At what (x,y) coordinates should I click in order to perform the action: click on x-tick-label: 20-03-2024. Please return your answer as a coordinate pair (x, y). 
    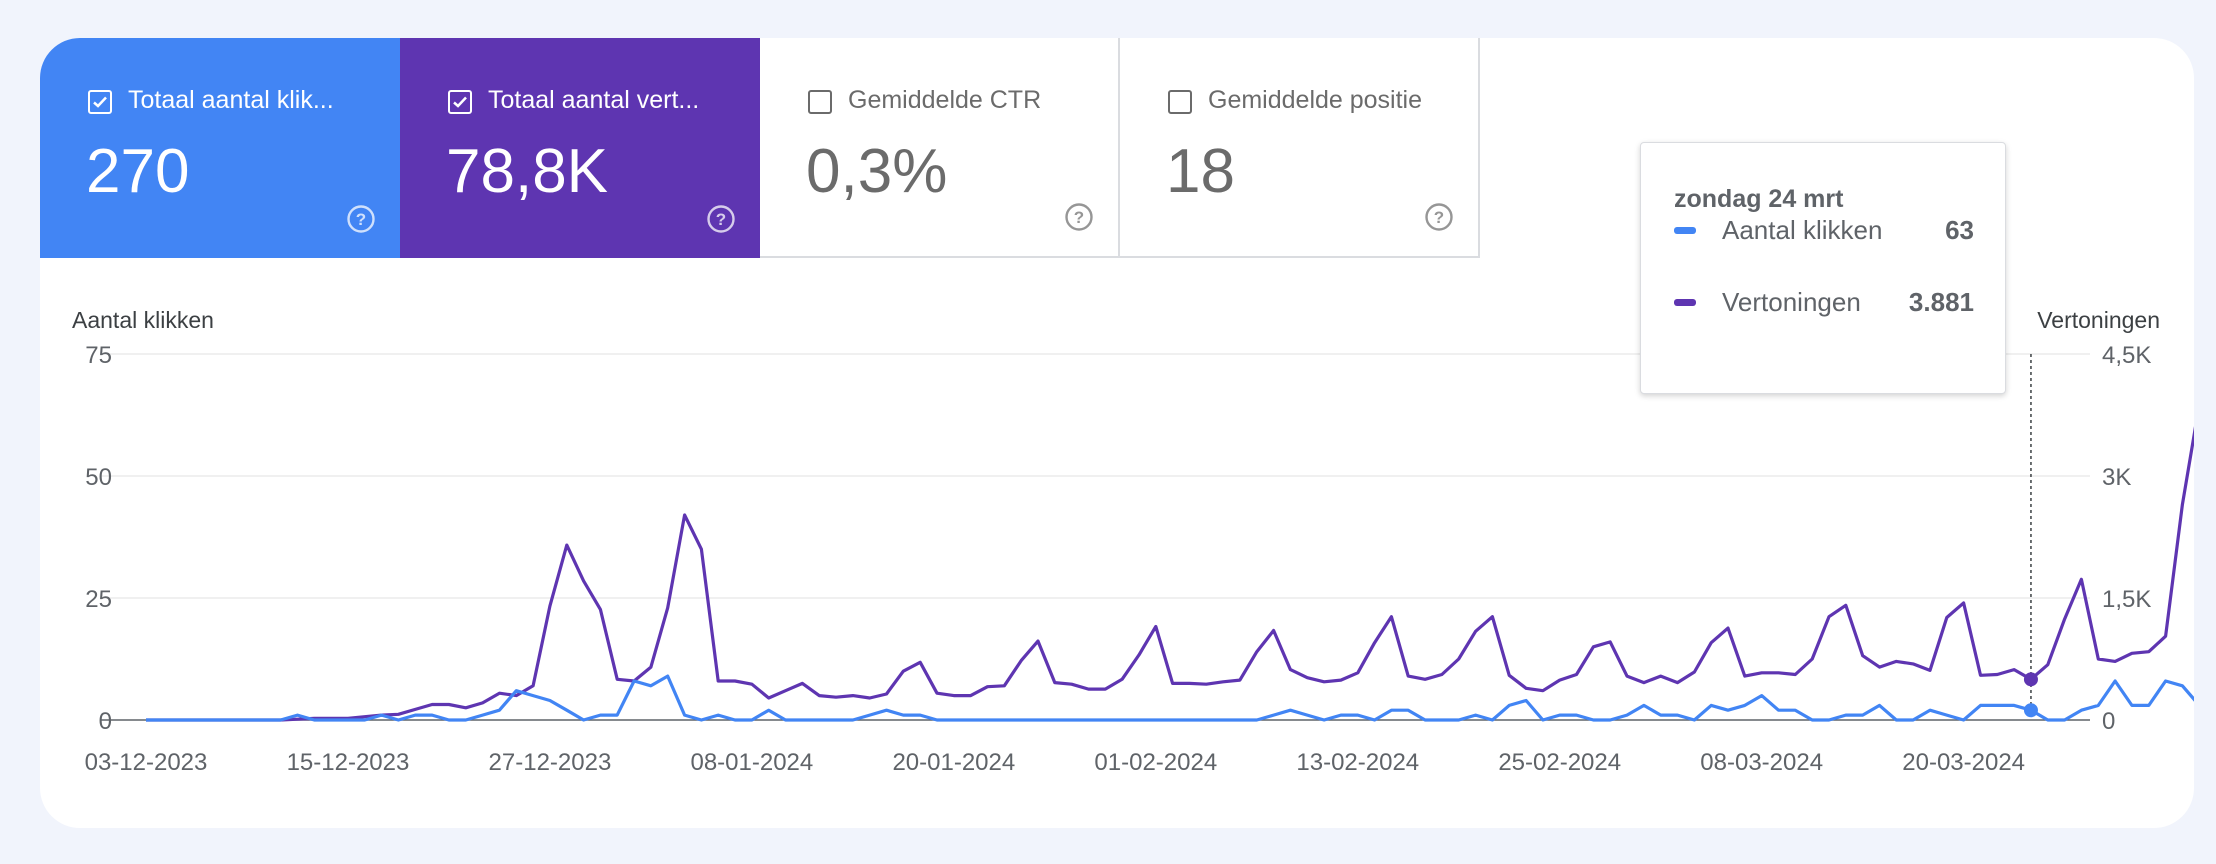
    Looking at the image, I should click on (1963, 762).